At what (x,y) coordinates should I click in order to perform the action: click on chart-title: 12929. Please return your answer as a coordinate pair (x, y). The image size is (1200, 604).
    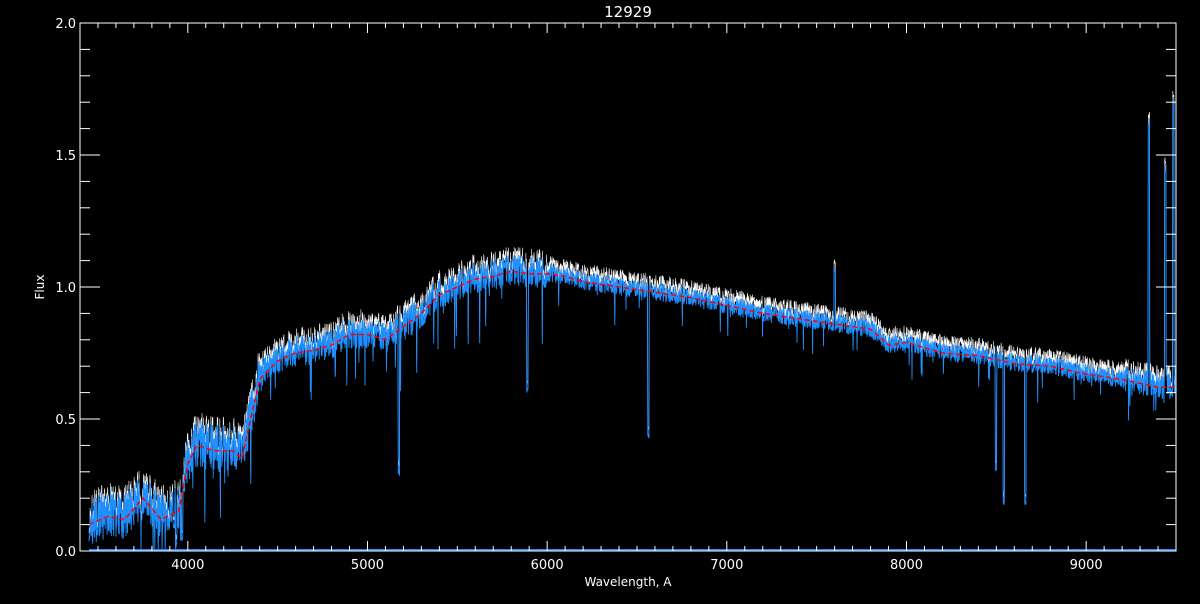
    Looking at the image, I should click on (628, 12).